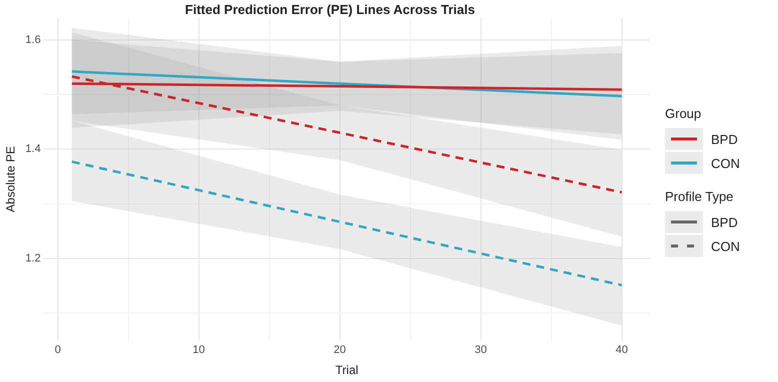  Describe the element at coordinates (33, 149) in the screenshot. I see `y-tick-label: 1.4` at that location.